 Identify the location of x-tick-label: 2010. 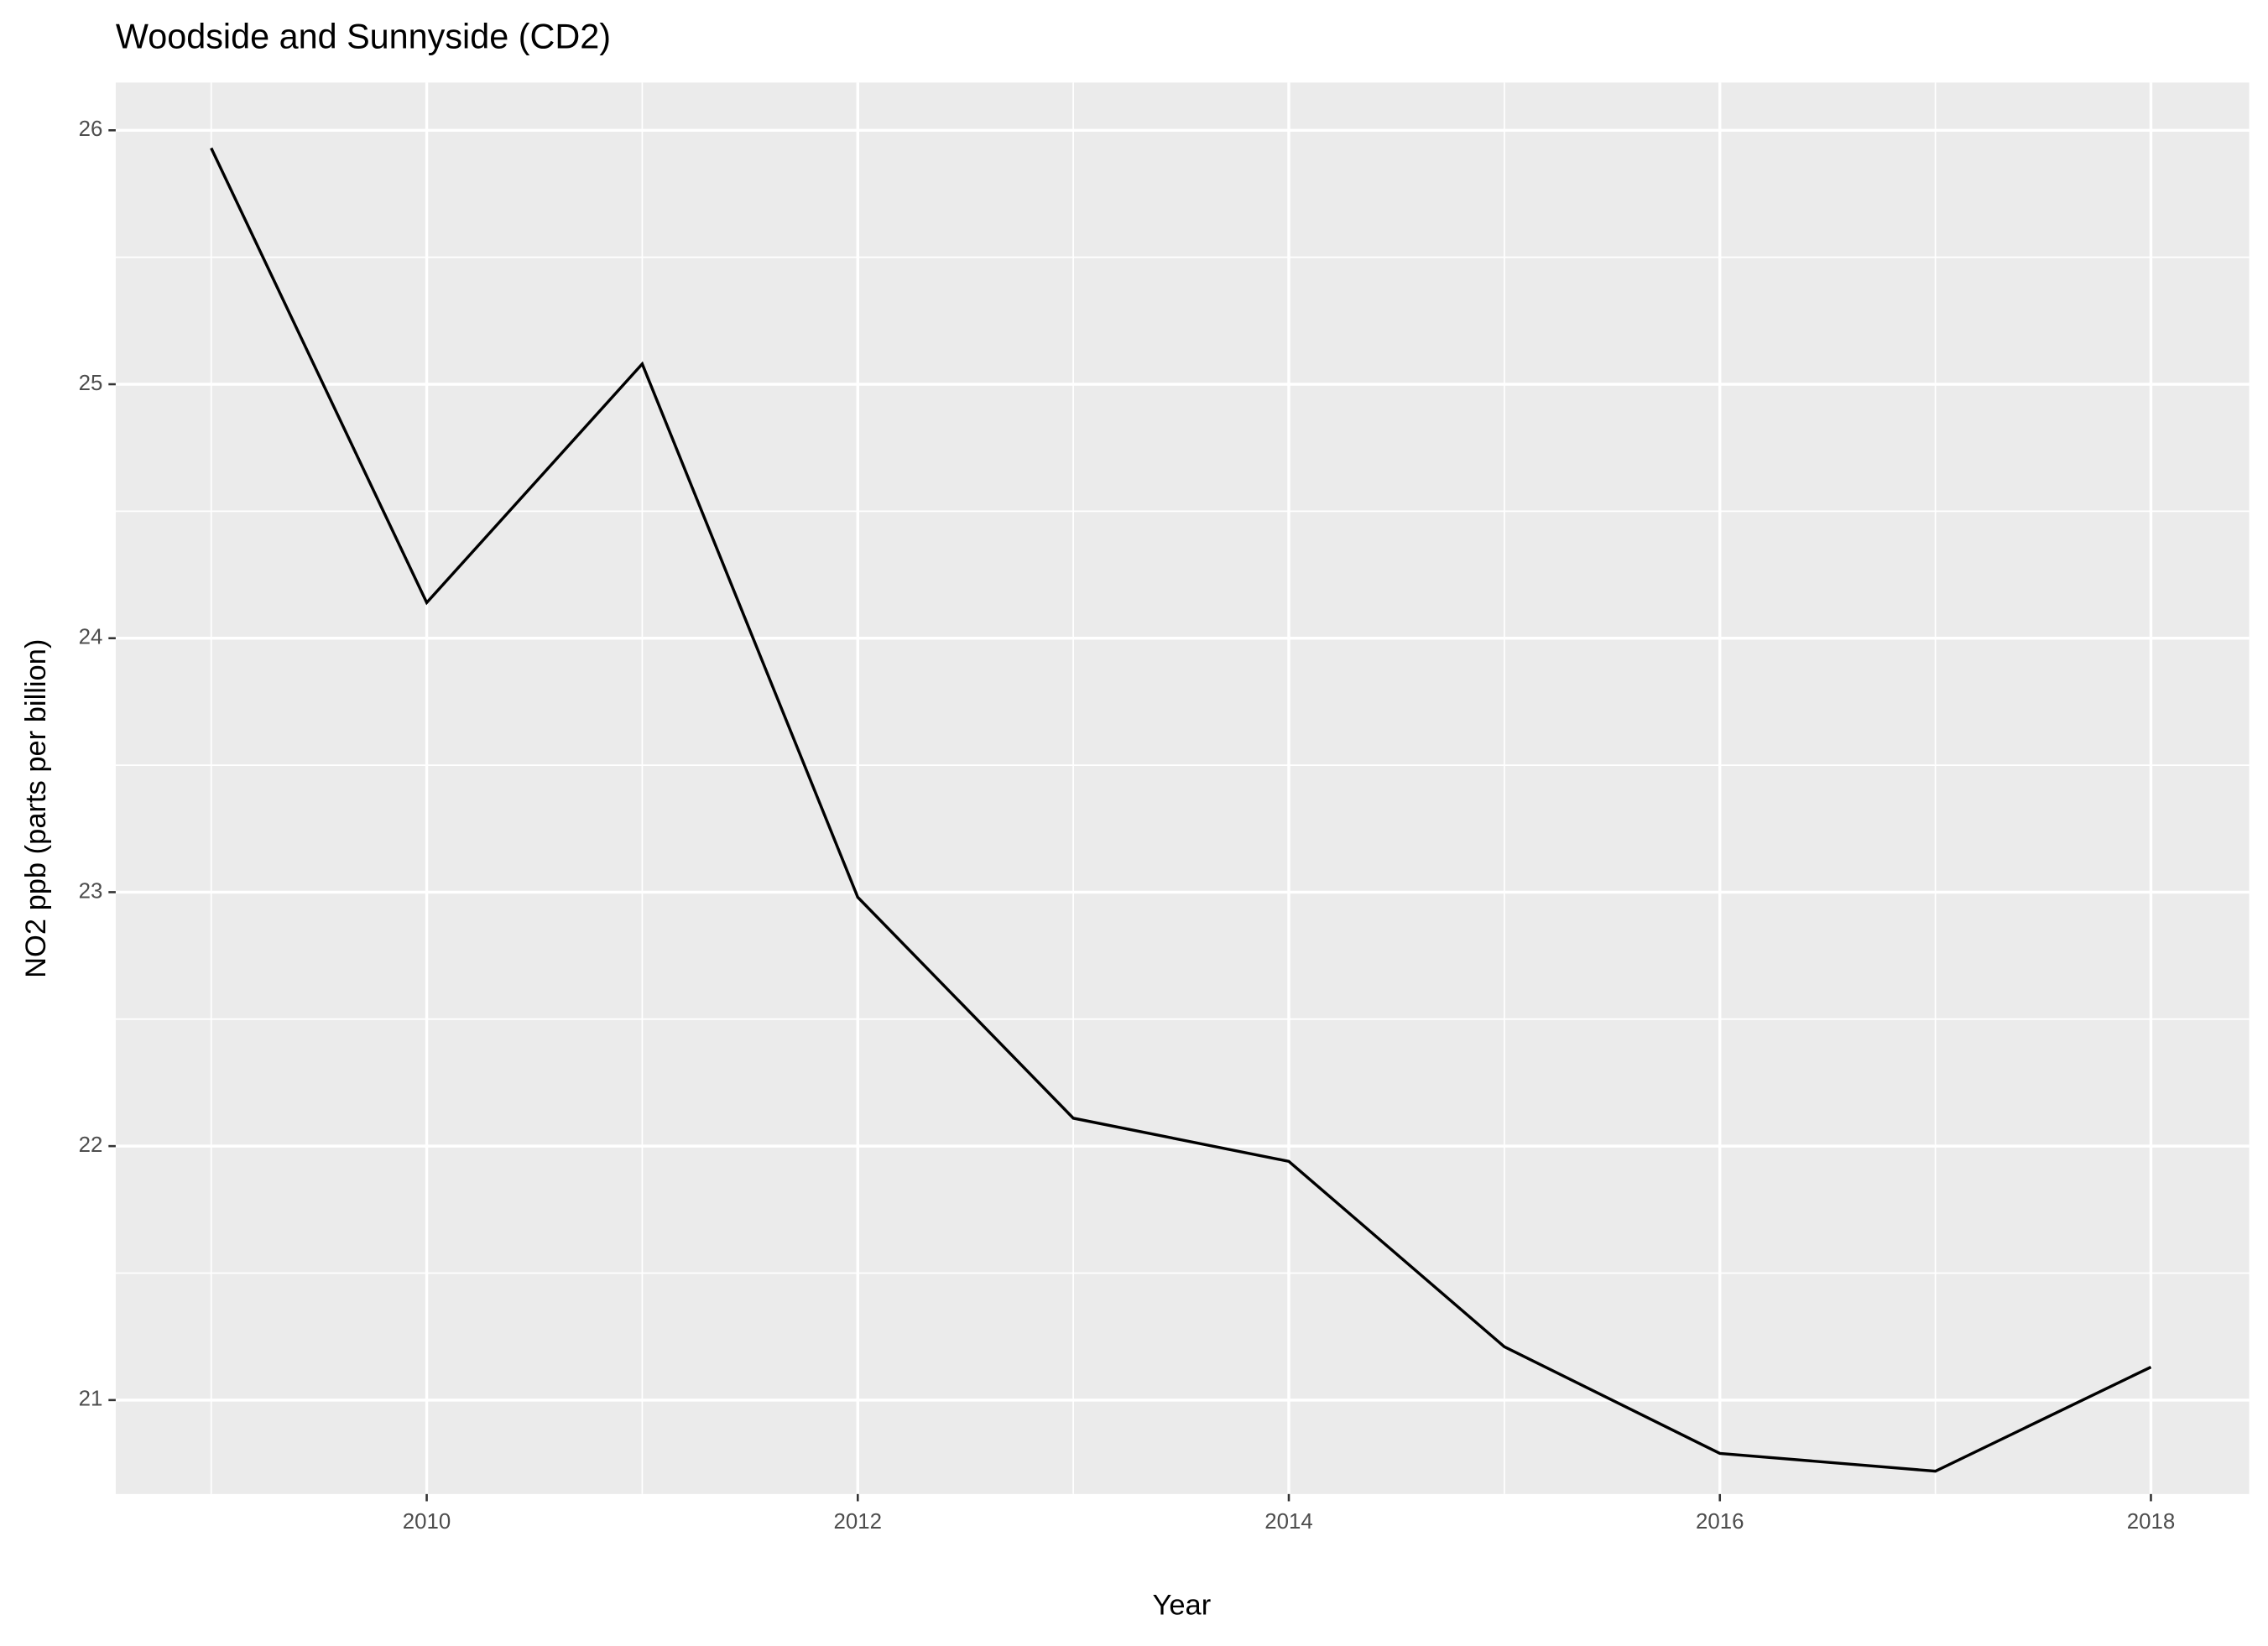
(427, 1522).